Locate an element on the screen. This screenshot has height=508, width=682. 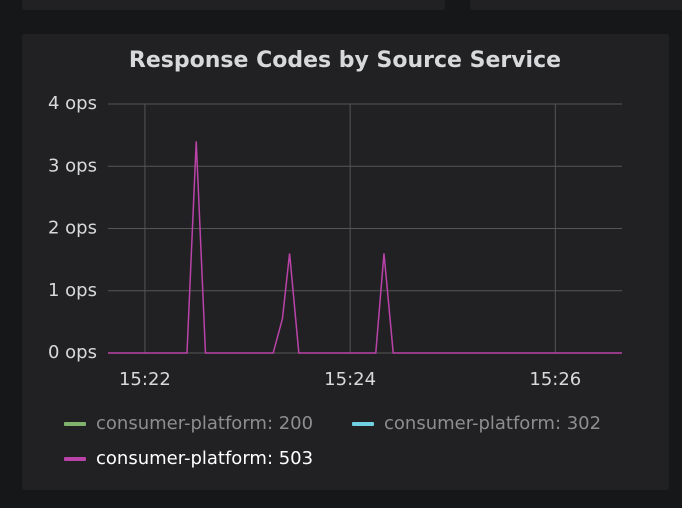
legend-label: consumer-platform: 503 is located at coordinates (204, 458).